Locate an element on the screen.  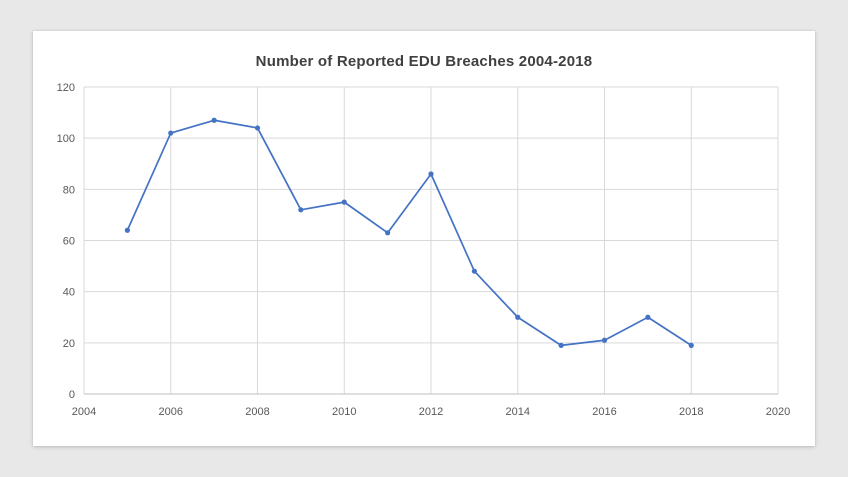
x-axis-tick-label: 2010 is located at coordinates (344, 412).